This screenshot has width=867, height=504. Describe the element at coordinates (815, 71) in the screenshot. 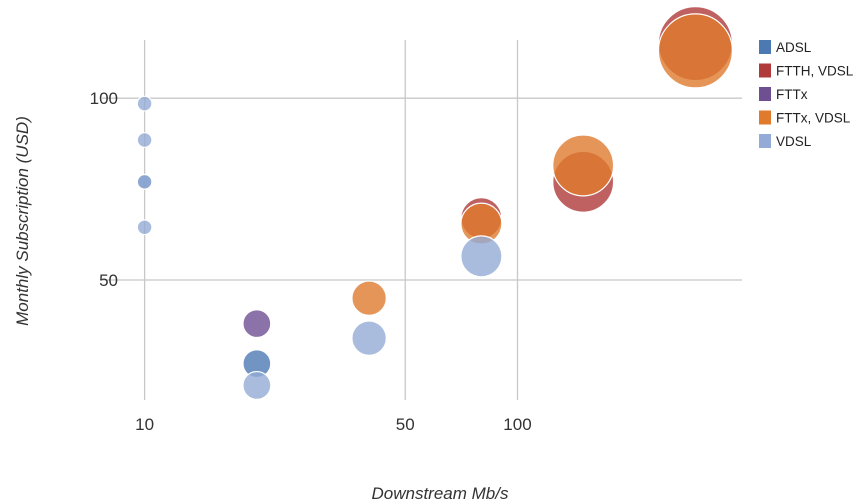

I see `legend-label: FTTH, VDSL` at that location.